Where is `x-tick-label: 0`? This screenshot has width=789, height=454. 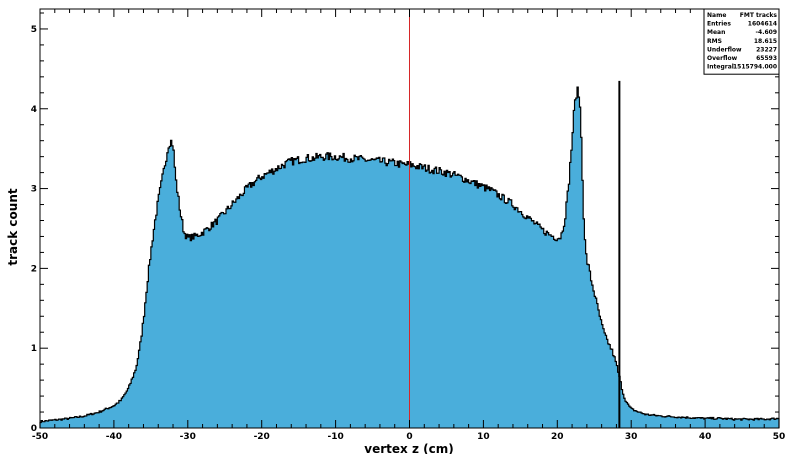
x-tick-label: 0 is located at coordinates (409, 437).